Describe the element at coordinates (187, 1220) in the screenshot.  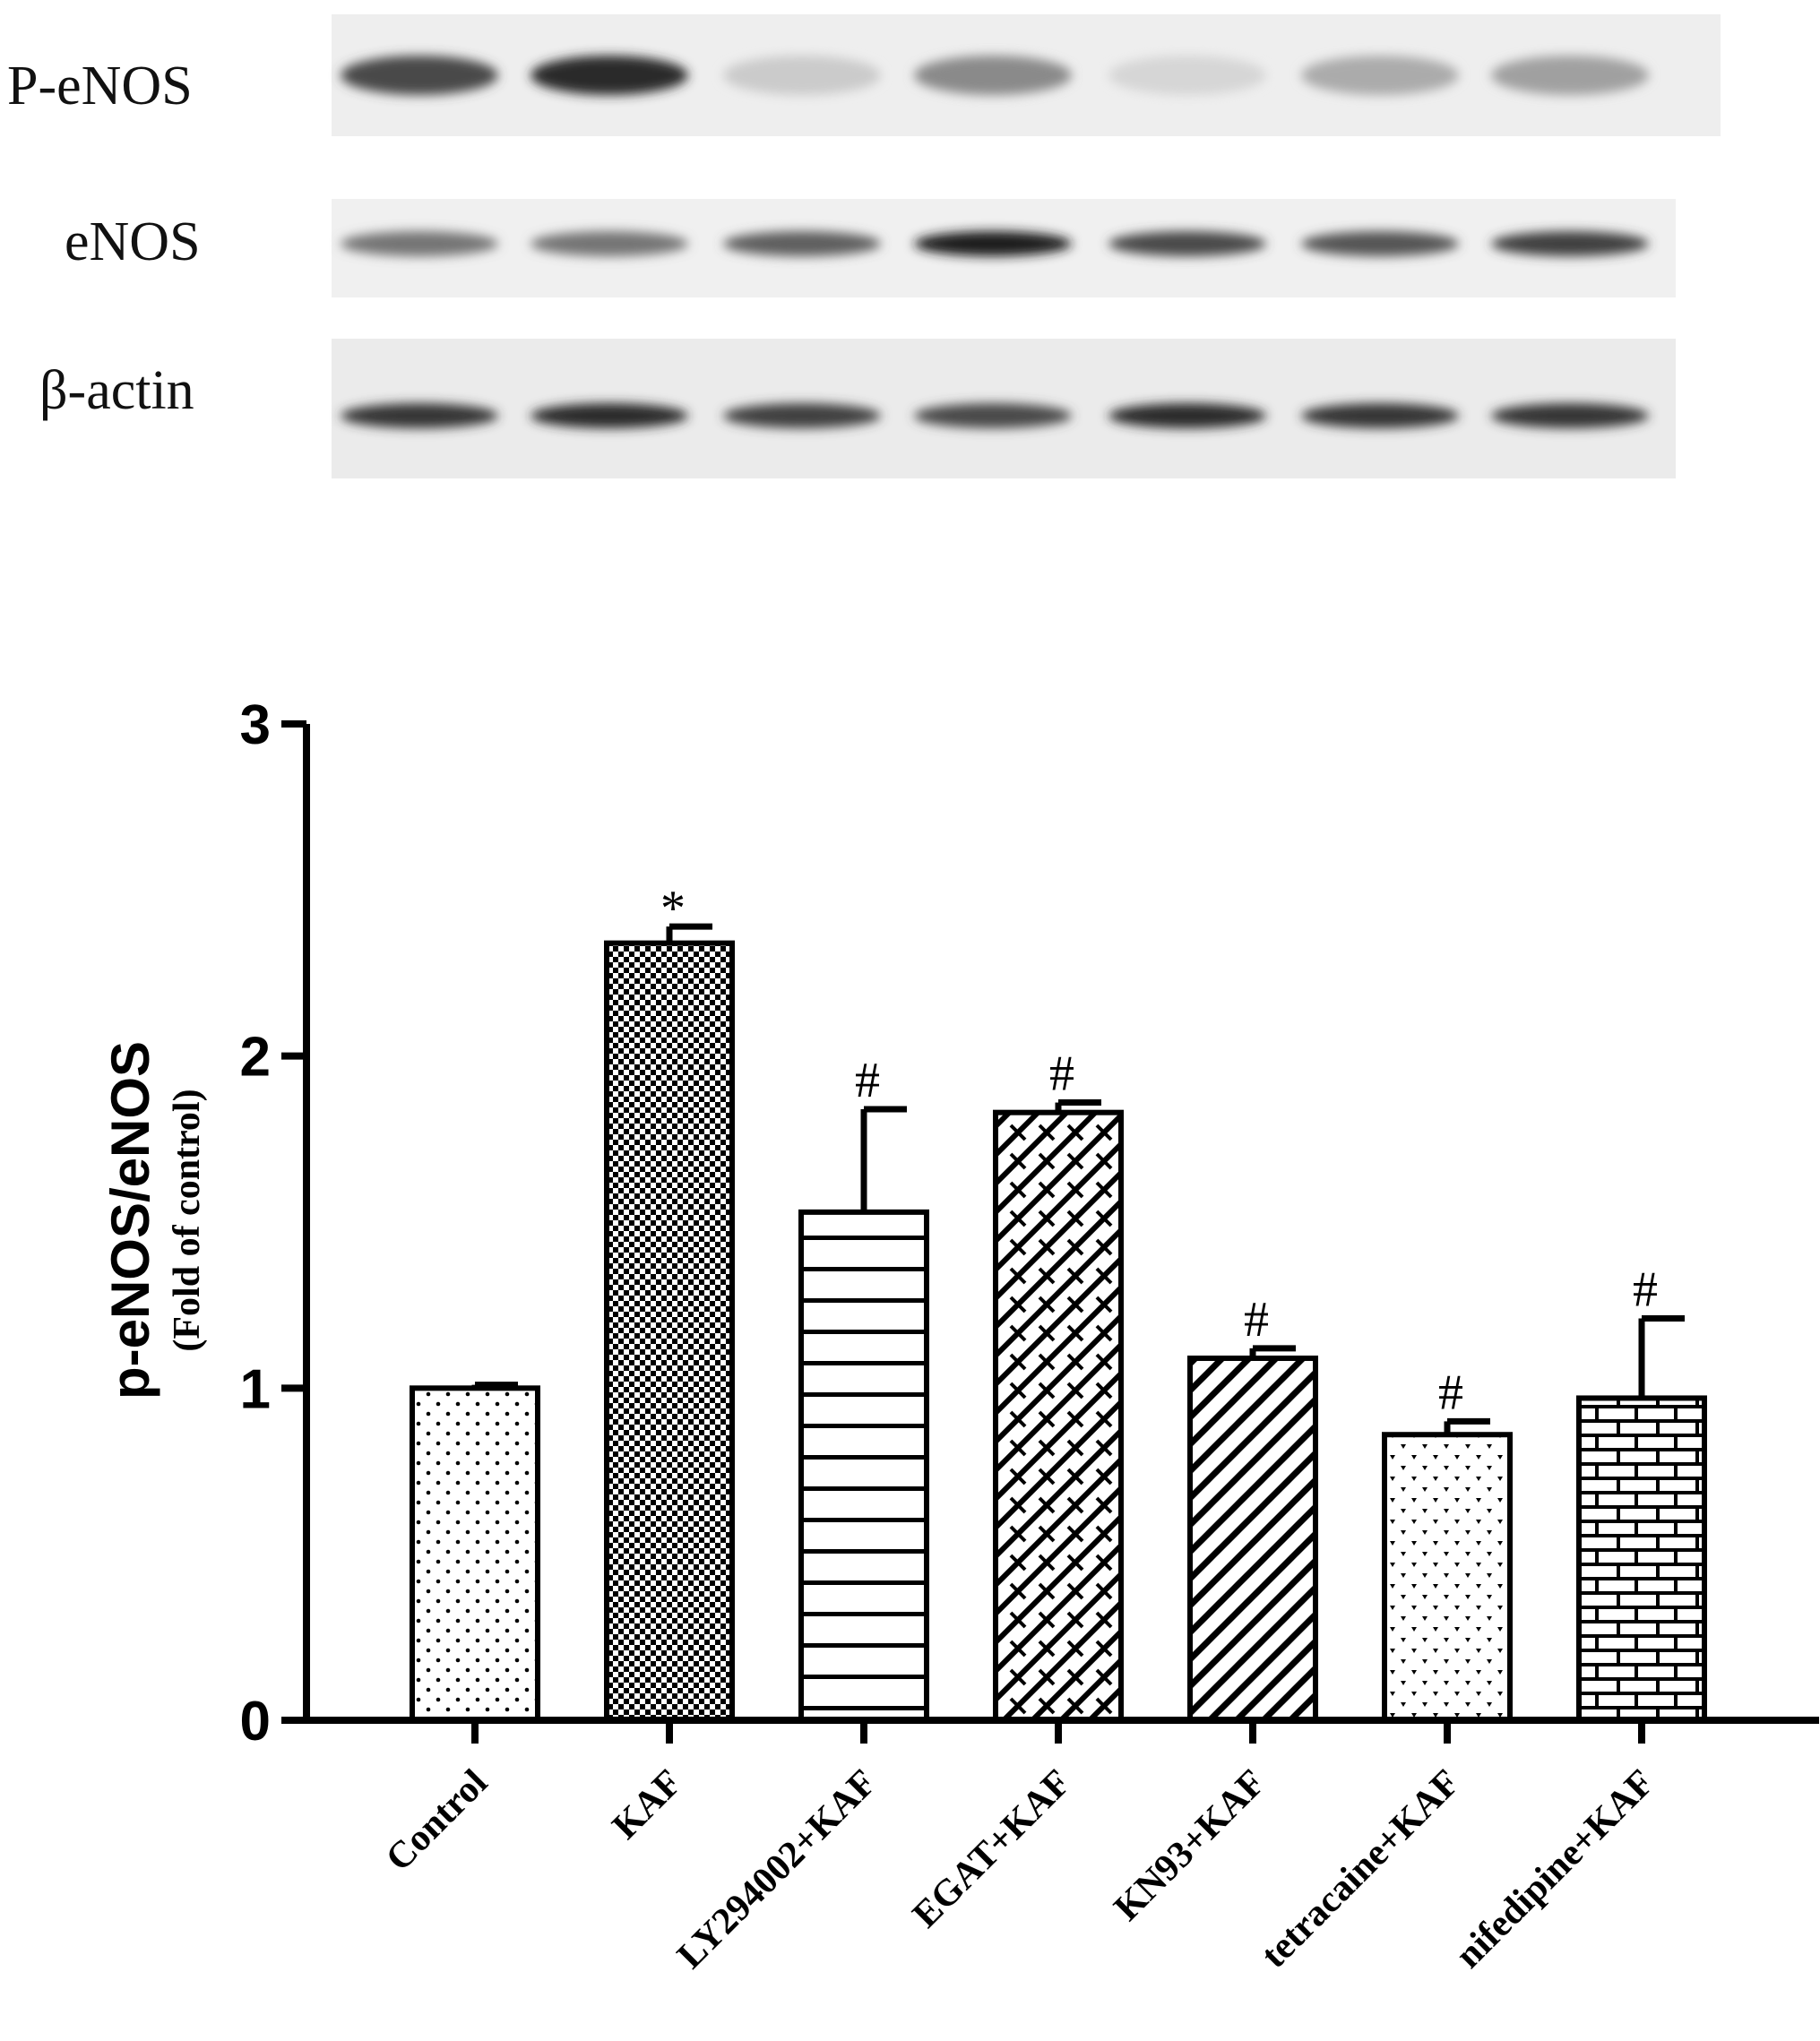
I see `y-axis-sublabel: (Fold of control)` at that location.